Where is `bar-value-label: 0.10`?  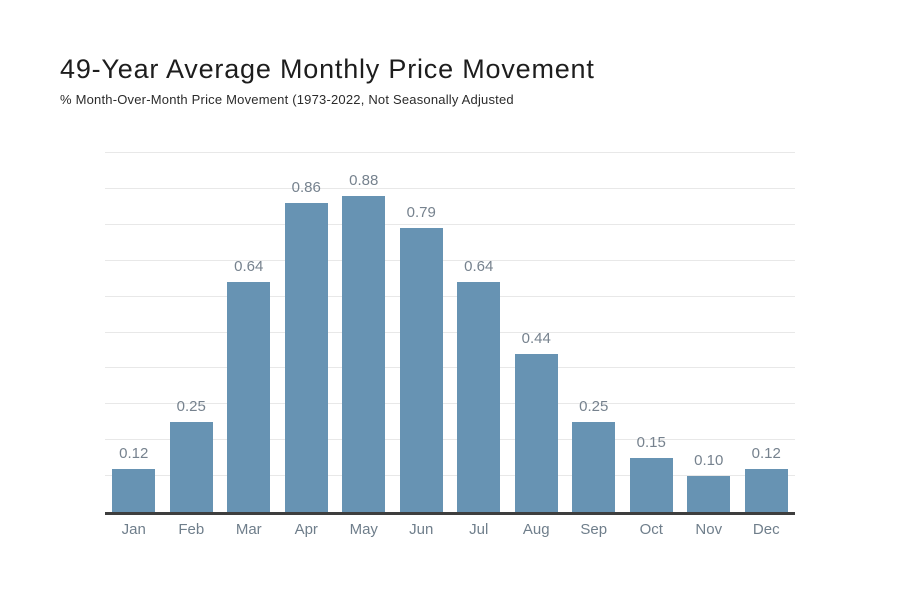
bar-value-label: 0.10 is located at coordinates (709, 461).